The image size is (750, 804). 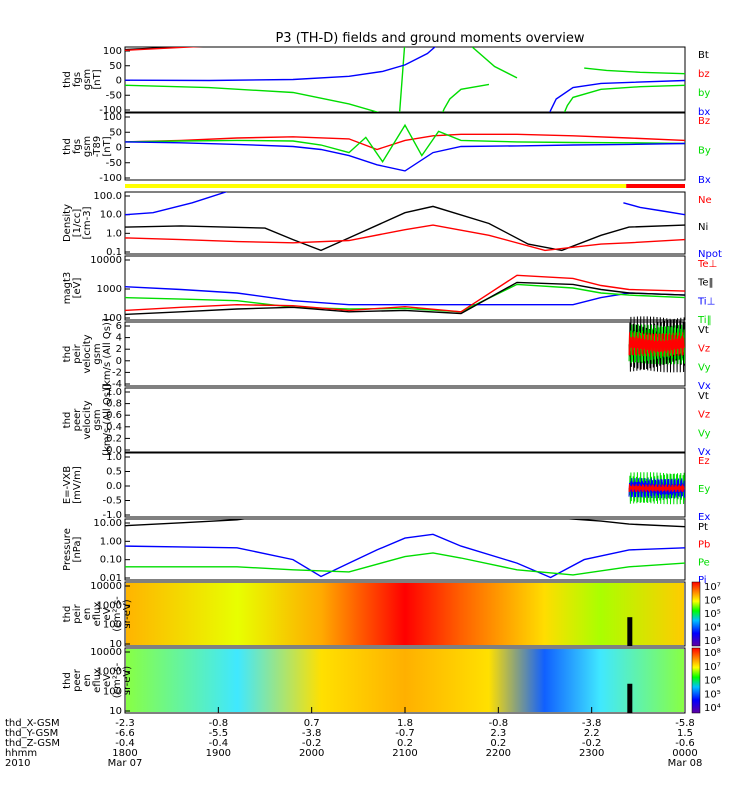 What do you see at coordinates (97, 147) in the screenshot?
I see `ylabel-line: -T89` at bounding box center [97, 147].